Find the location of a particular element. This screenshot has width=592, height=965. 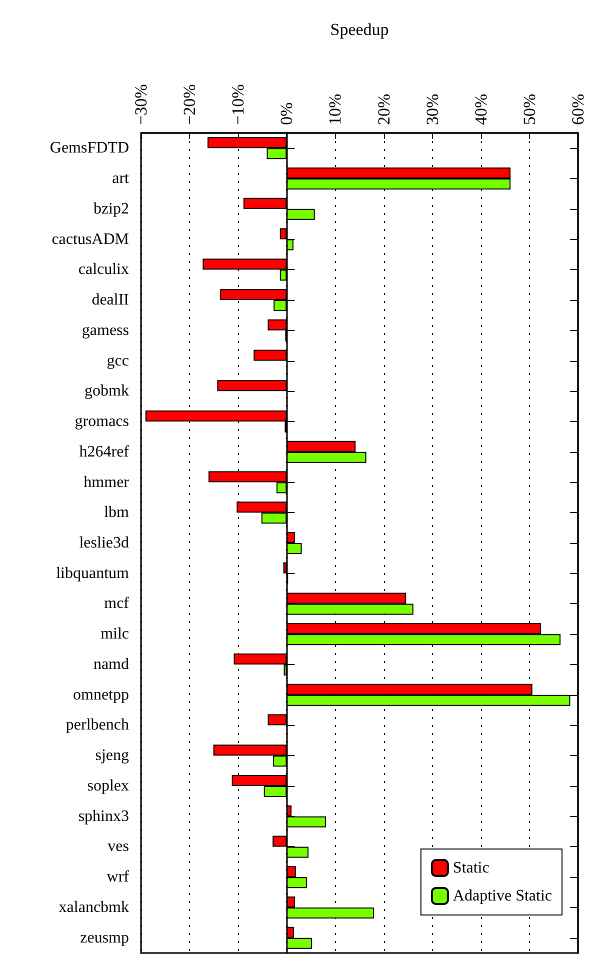

y-tick-label: dealII is located at coordinates (110, 300).